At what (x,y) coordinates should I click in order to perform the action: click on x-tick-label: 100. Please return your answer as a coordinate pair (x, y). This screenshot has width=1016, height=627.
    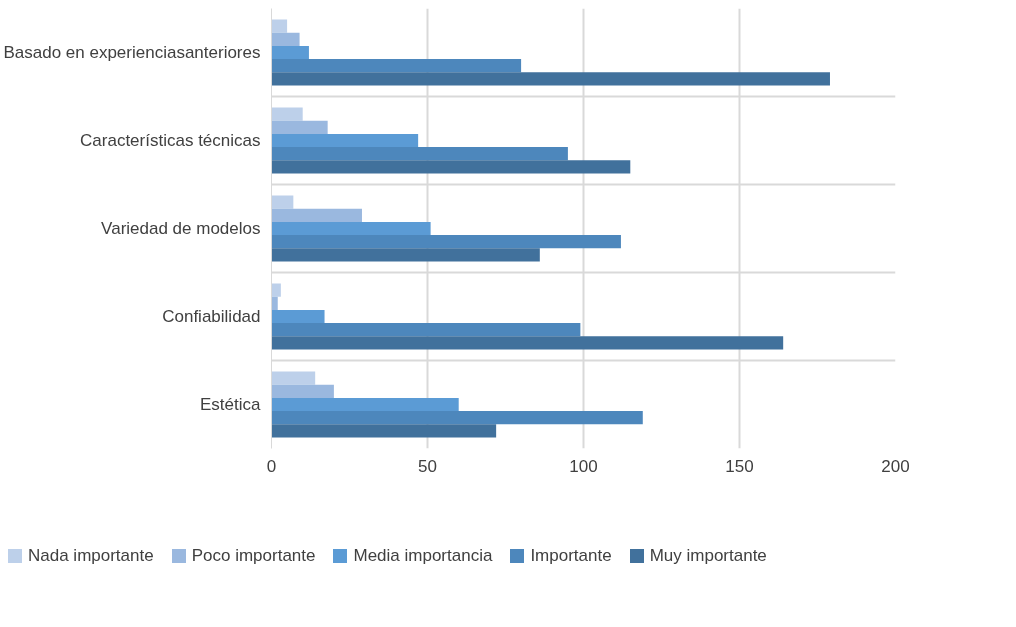
    Looking at the image, I should click on (583, 466).